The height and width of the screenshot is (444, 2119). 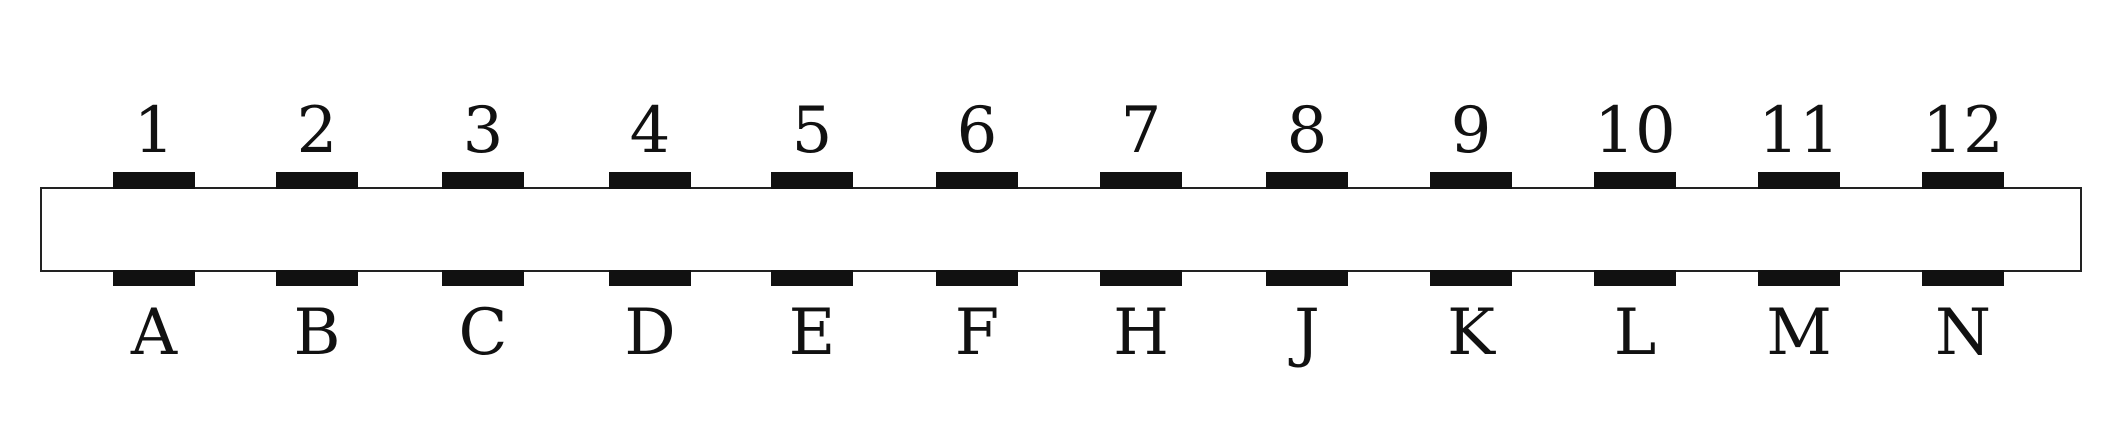 What do you see at coordinates (1141, 278) in the screenshot?
I see `bottom-contact-pad-H` at bounding box center [1141, 278].